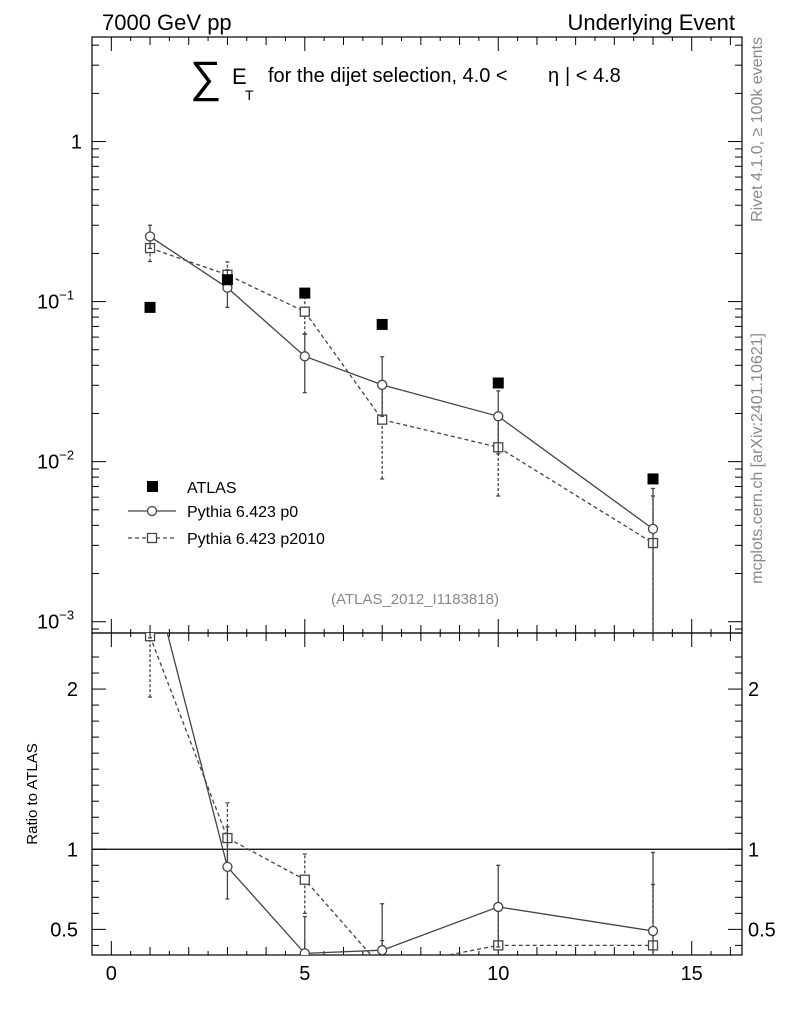 Image resolution: width=786 pixels, height=1024 pixels. Describe the element at coordinates (415, 599) in the screenshot. I see `analysis-tag: (ATLAS_2012_I1183818)` at that location.